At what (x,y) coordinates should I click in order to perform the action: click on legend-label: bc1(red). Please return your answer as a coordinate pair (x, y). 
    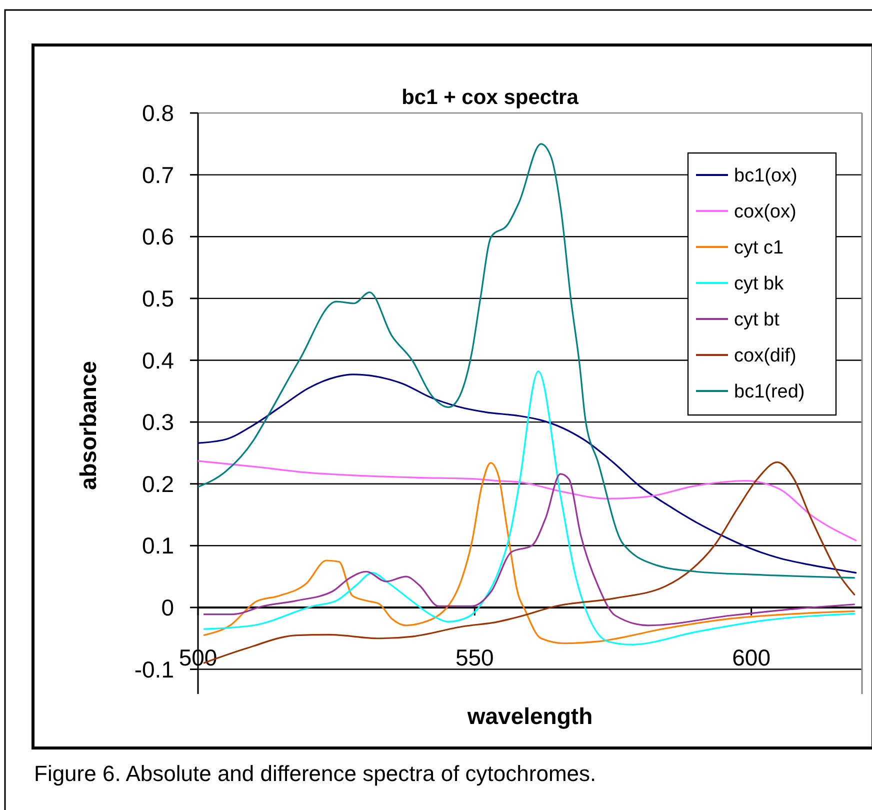
    Looking at the image, I should click on (769, 392).